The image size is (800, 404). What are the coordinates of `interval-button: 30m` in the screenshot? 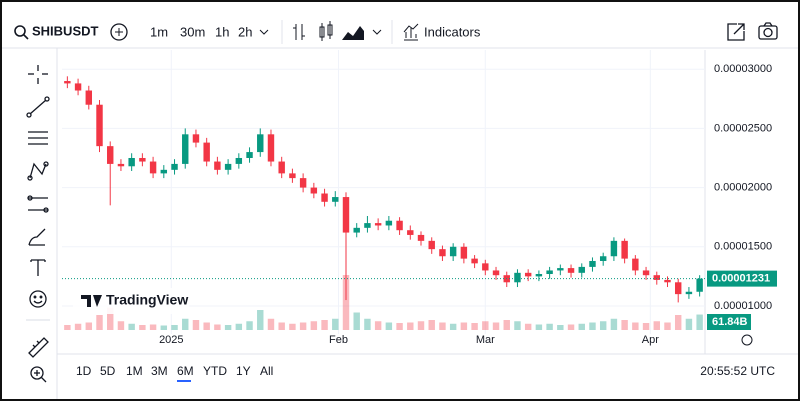 It's located at (192, 31).